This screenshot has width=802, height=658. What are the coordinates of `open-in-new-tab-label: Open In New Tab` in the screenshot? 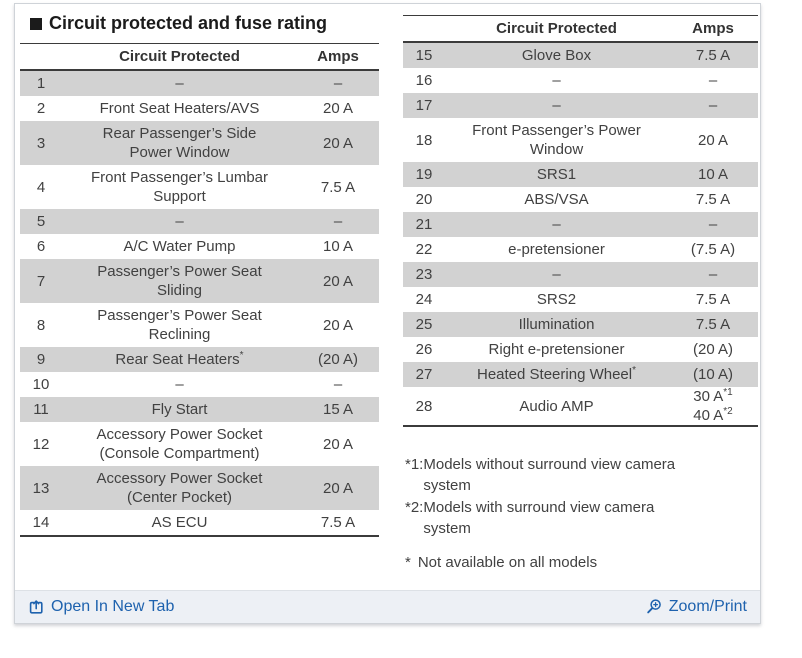 It's located at (113, 606).